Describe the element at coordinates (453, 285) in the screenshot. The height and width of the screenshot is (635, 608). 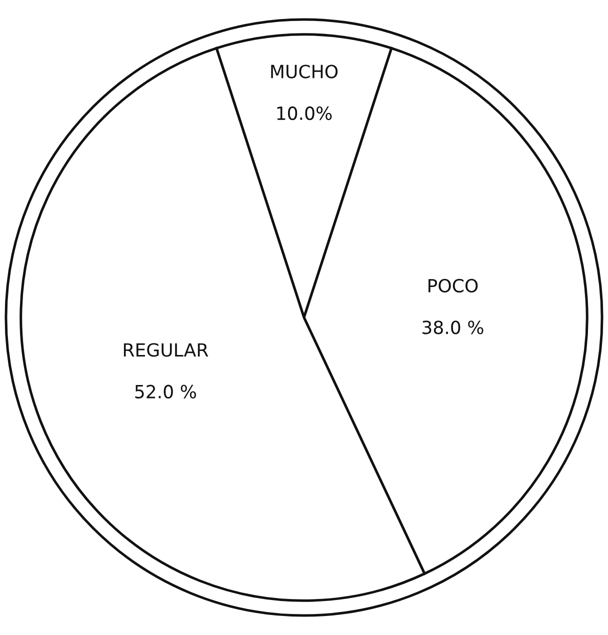
I see `slice-label: POCO` at that location.